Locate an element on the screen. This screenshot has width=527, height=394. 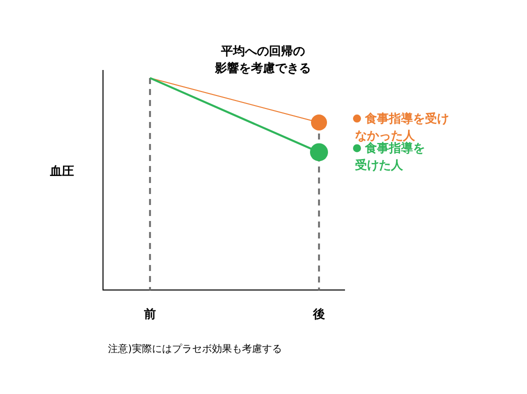
text: 注意)実際にはプラセボ効果も考慮する is located at coordinates (195, 349).